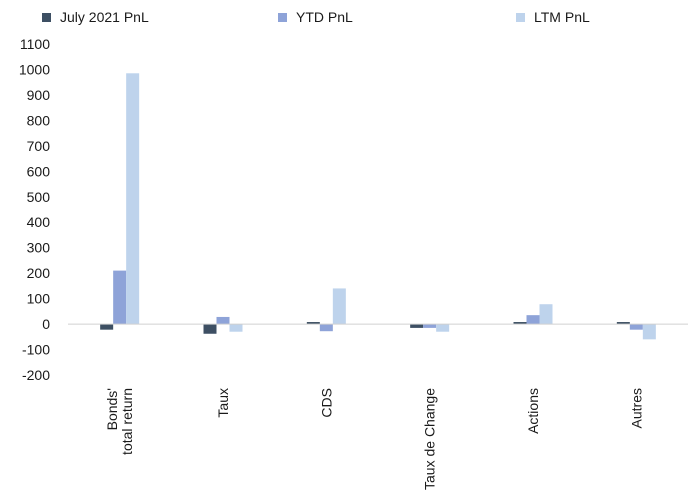  I want to click on y-tick-label: 1100, so click(35, 44).